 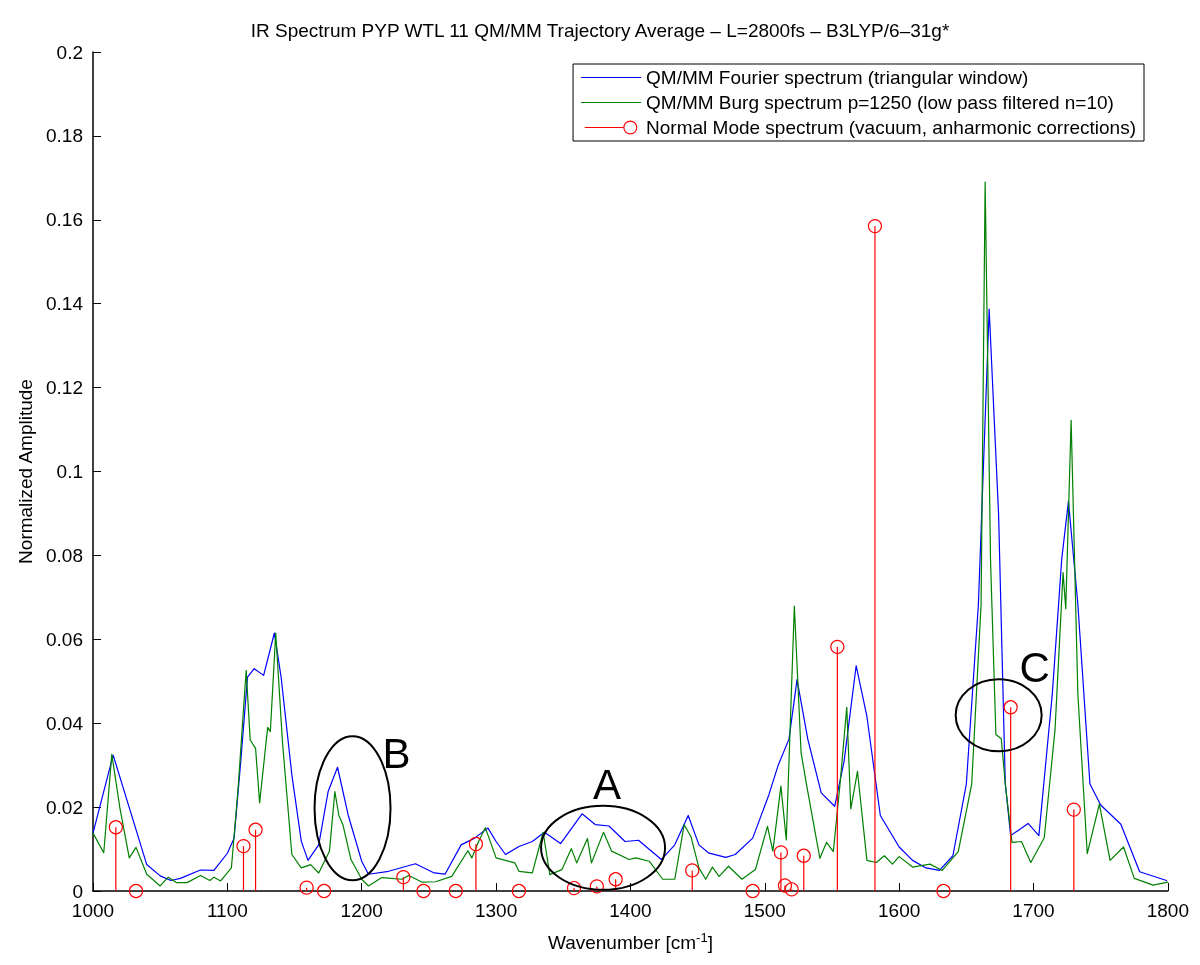 What do you see at coordinates (880, 102) in the screenshot?
I see `legend-label: QM/MM Burg spectrum p=1250 (low pass filtered n=10)` at bounding box center [880, 102].